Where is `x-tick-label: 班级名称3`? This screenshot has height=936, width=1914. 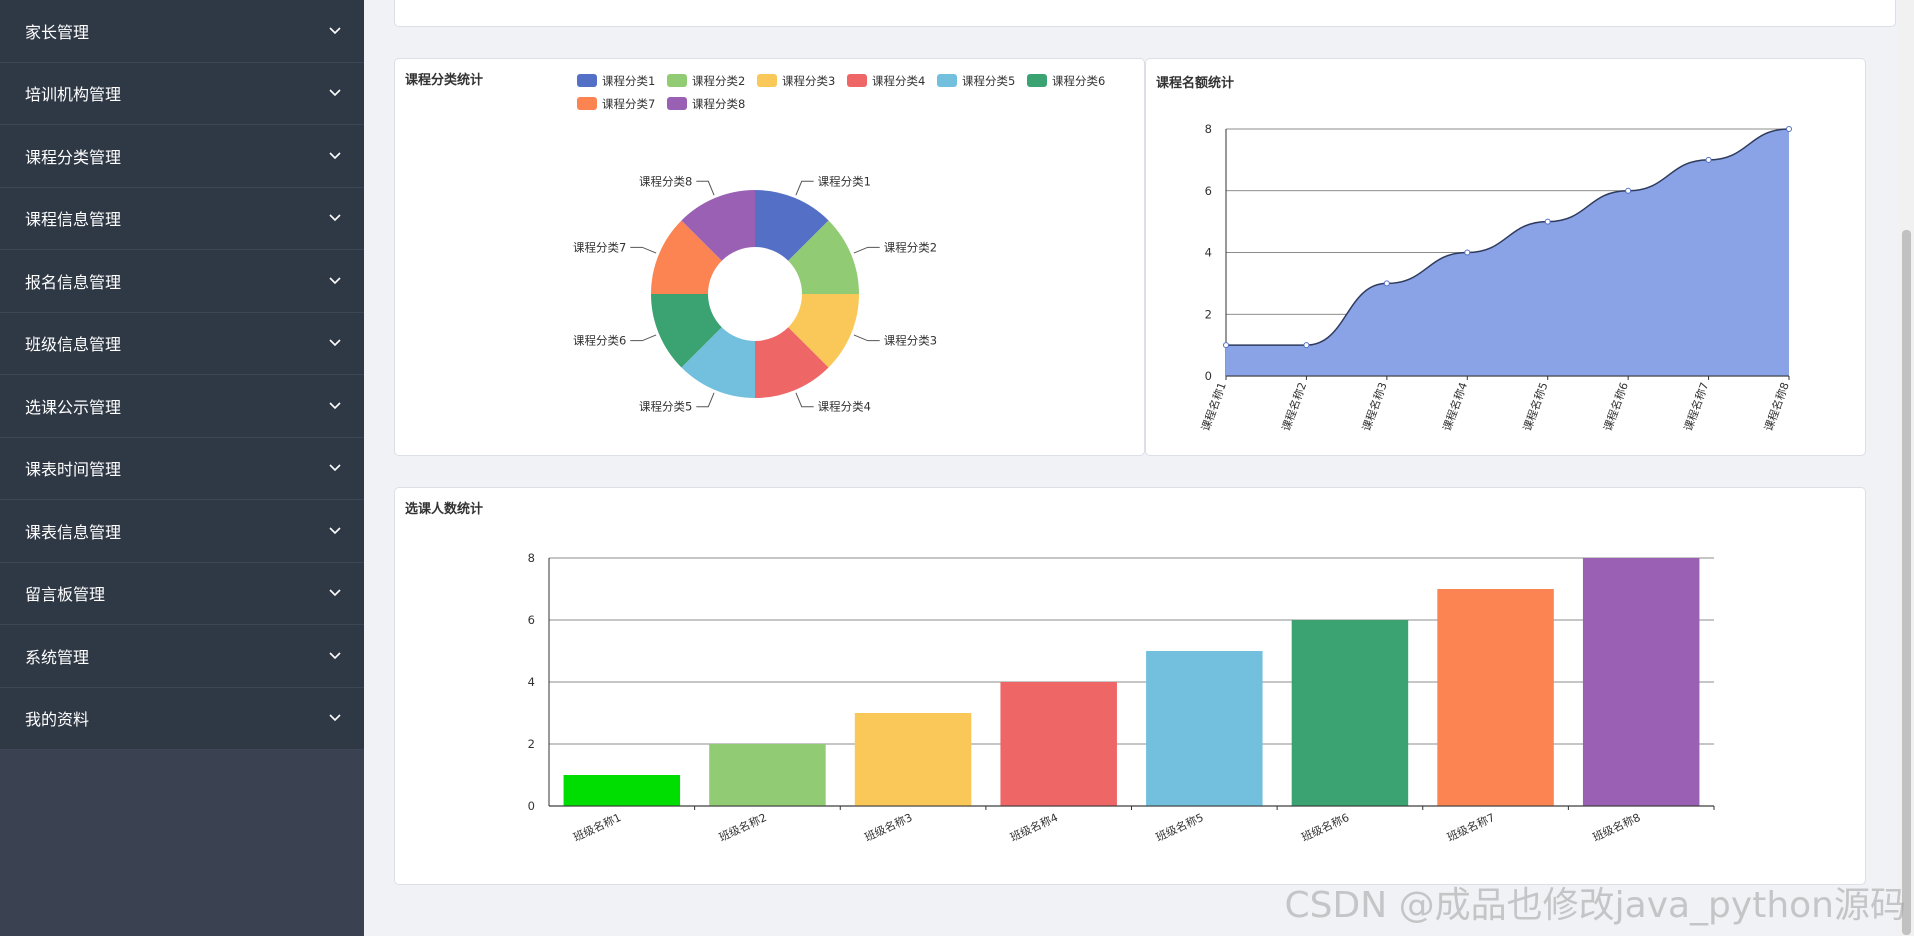 x-tick-label: 班级名称3 is located at coordinates (888, 827).